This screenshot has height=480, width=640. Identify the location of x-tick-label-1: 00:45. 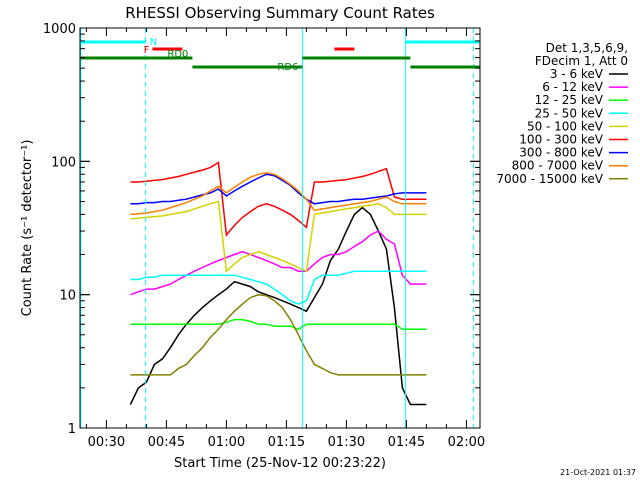
(166, 442).